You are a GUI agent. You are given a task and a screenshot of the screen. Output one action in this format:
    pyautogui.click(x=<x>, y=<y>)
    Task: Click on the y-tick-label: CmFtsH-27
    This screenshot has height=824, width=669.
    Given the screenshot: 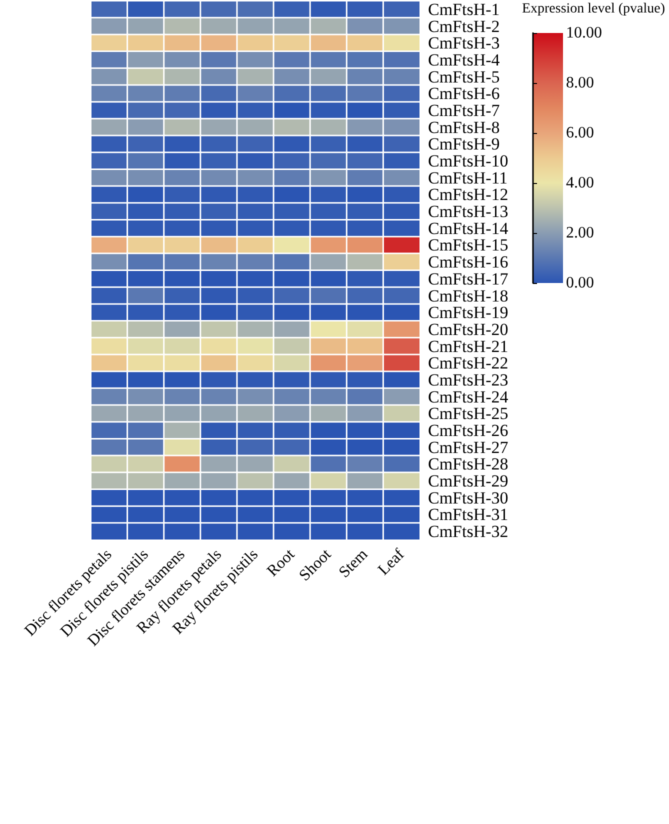 What is the action you would take?
    pyautogui.click(x=468, y=447)
    